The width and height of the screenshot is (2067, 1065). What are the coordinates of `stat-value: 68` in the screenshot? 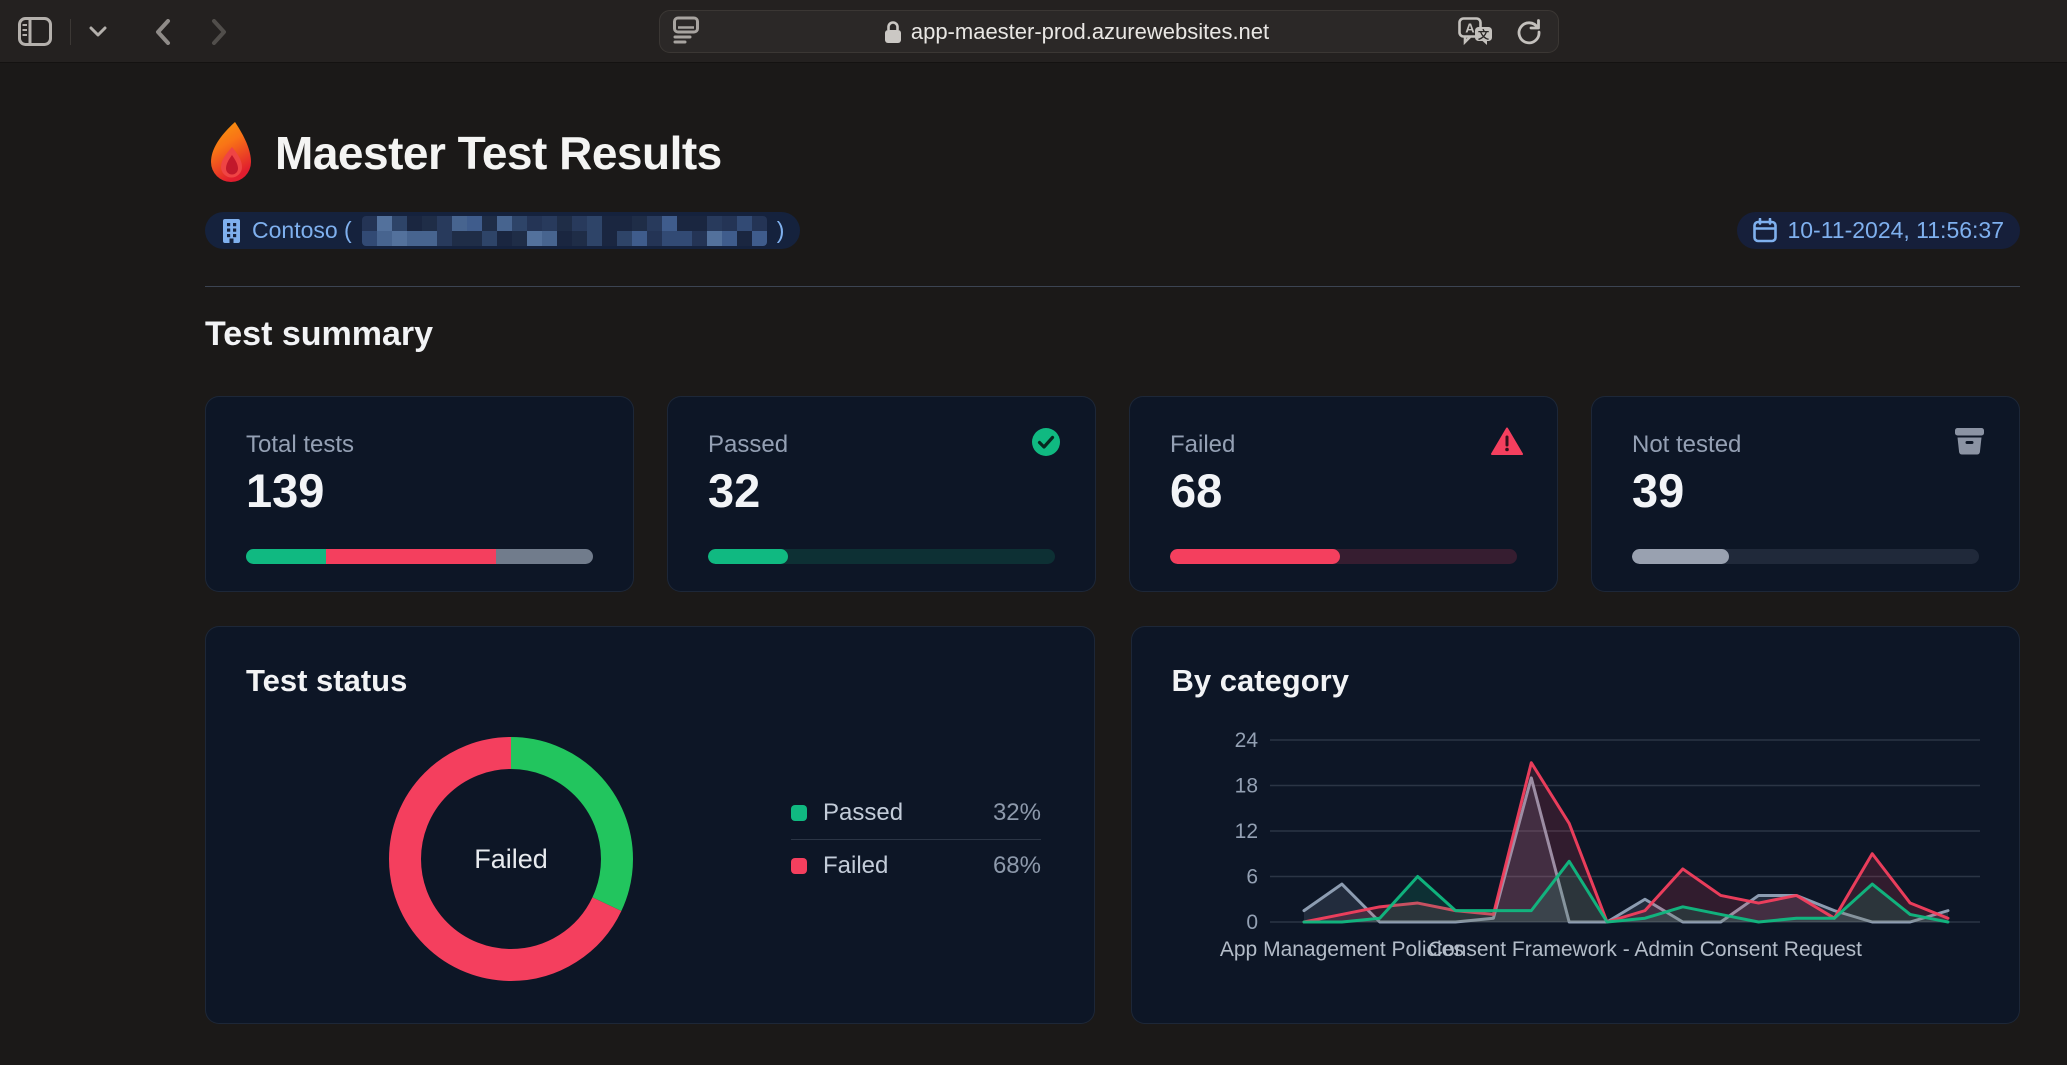 It's located at (1196, 490).